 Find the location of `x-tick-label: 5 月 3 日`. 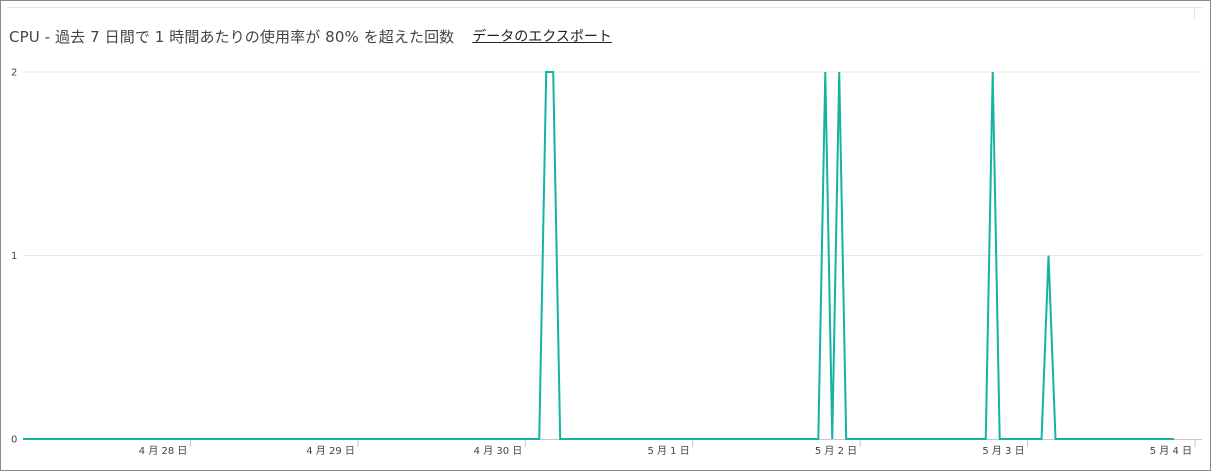

x-tick-label: 5 月 3 日 is located at coordinates (1003, 451).